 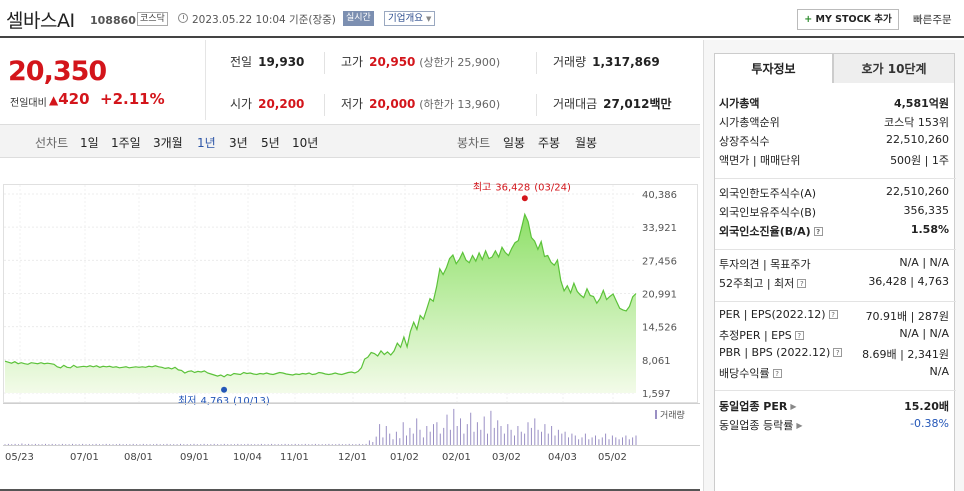 What do you see at coordinates (358, 18) in the screenshot?
I see `realtime-badge: 실시간` at bounding box center [358, 18].